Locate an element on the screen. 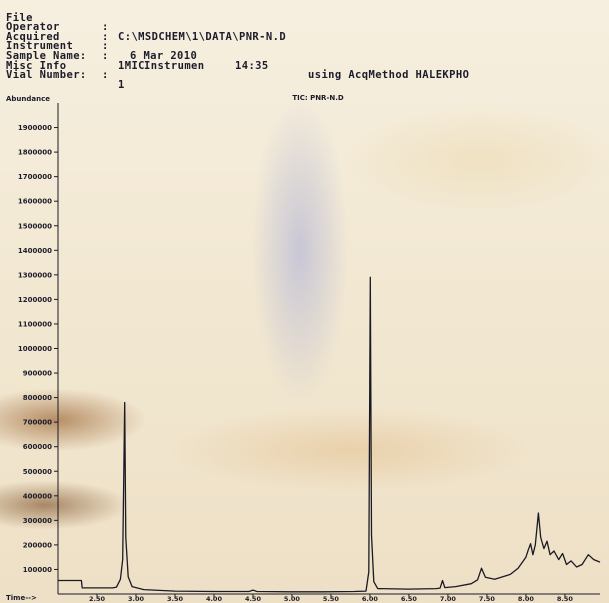 This screenshot has height=603, width=609. x-axis-label: Time--> is located at coordinates (21, 598).